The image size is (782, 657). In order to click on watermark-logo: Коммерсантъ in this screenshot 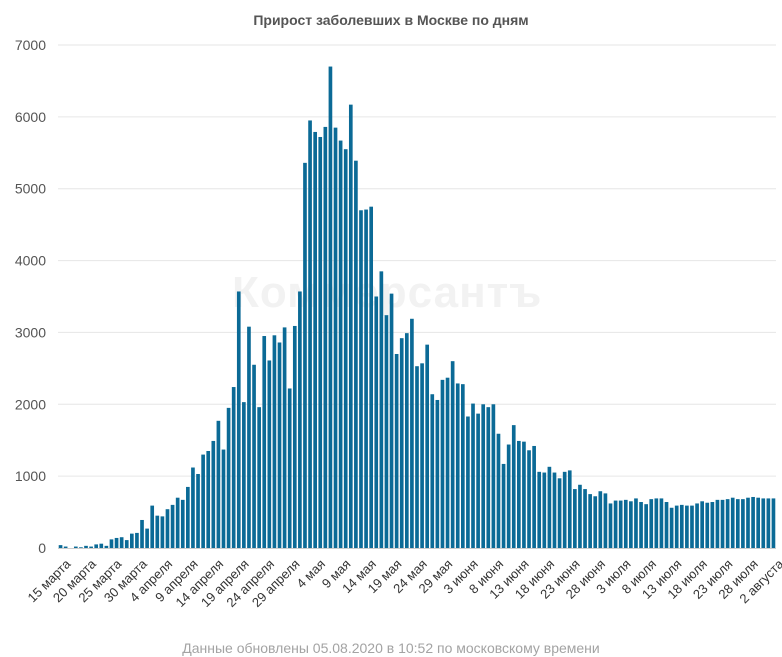, I will do `click(387, 292)`.